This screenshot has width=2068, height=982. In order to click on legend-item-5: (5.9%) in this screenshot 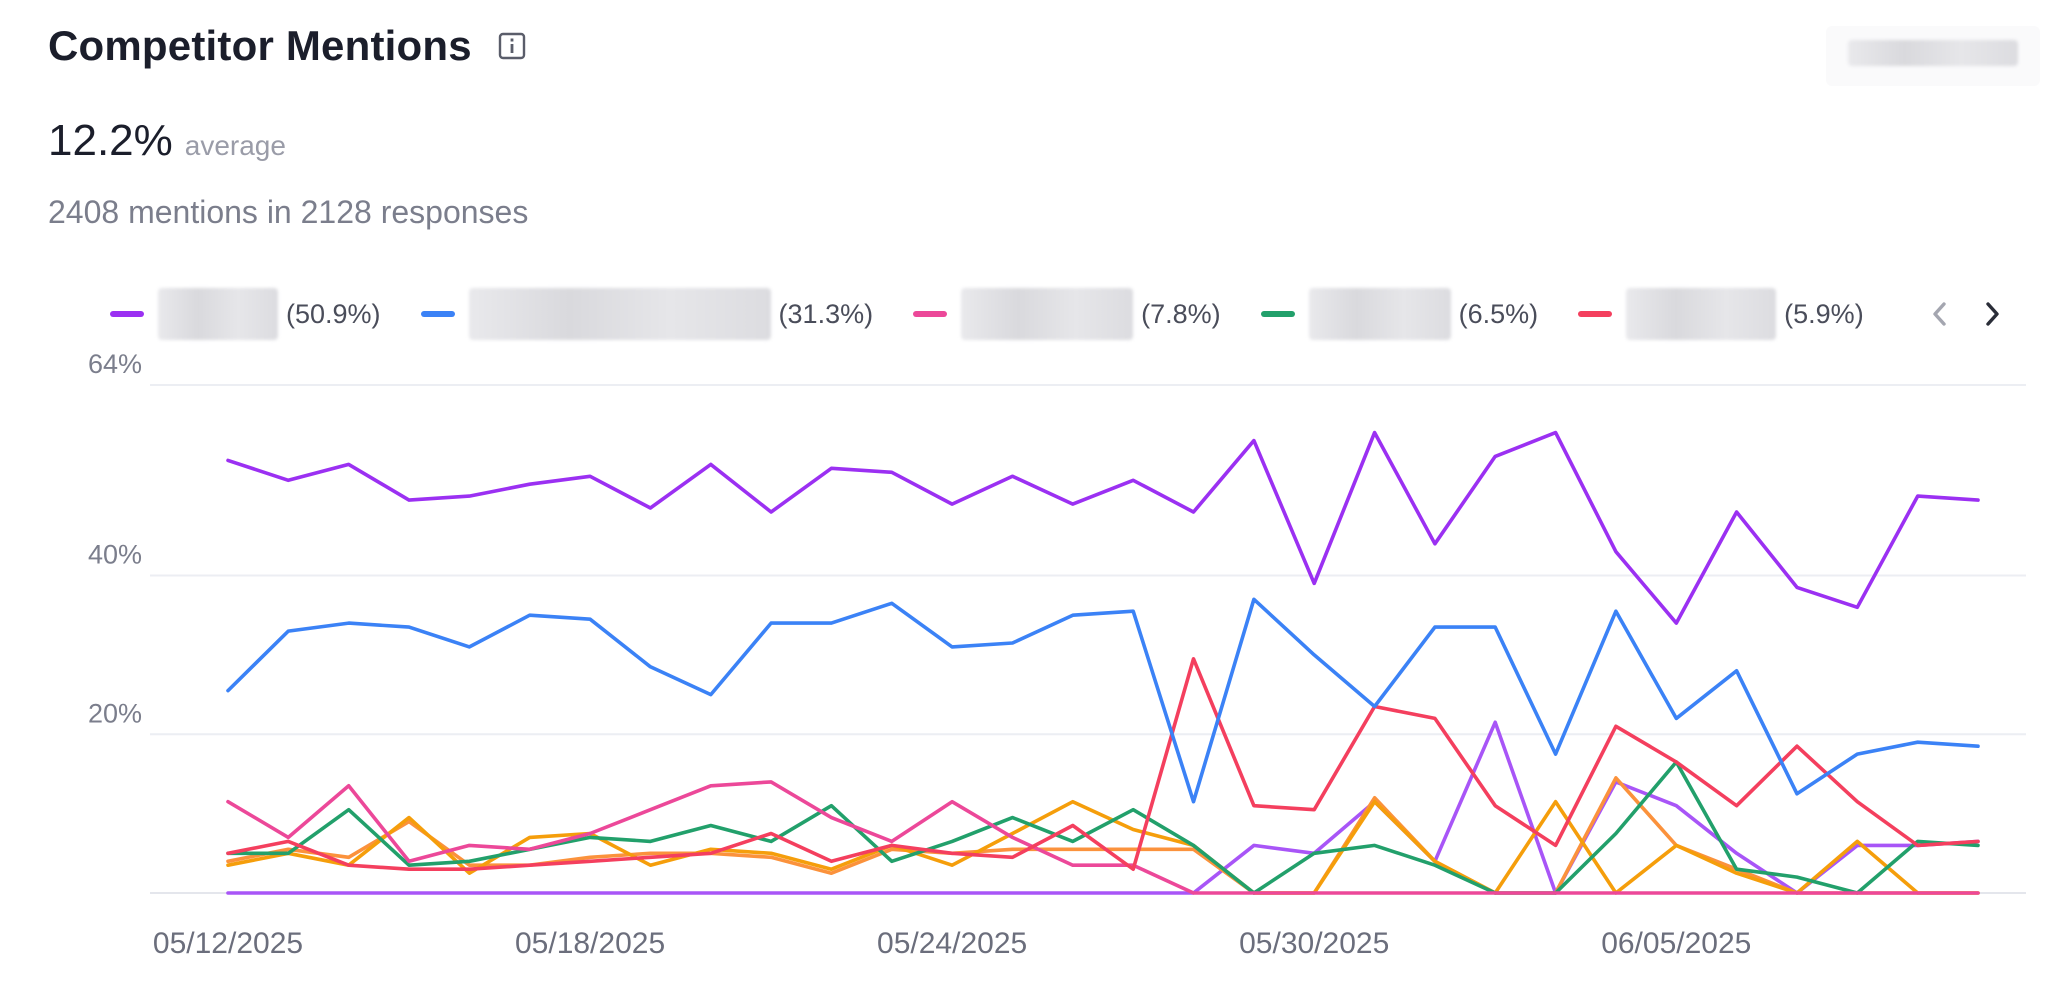, I will do `click(1721, 314)`.